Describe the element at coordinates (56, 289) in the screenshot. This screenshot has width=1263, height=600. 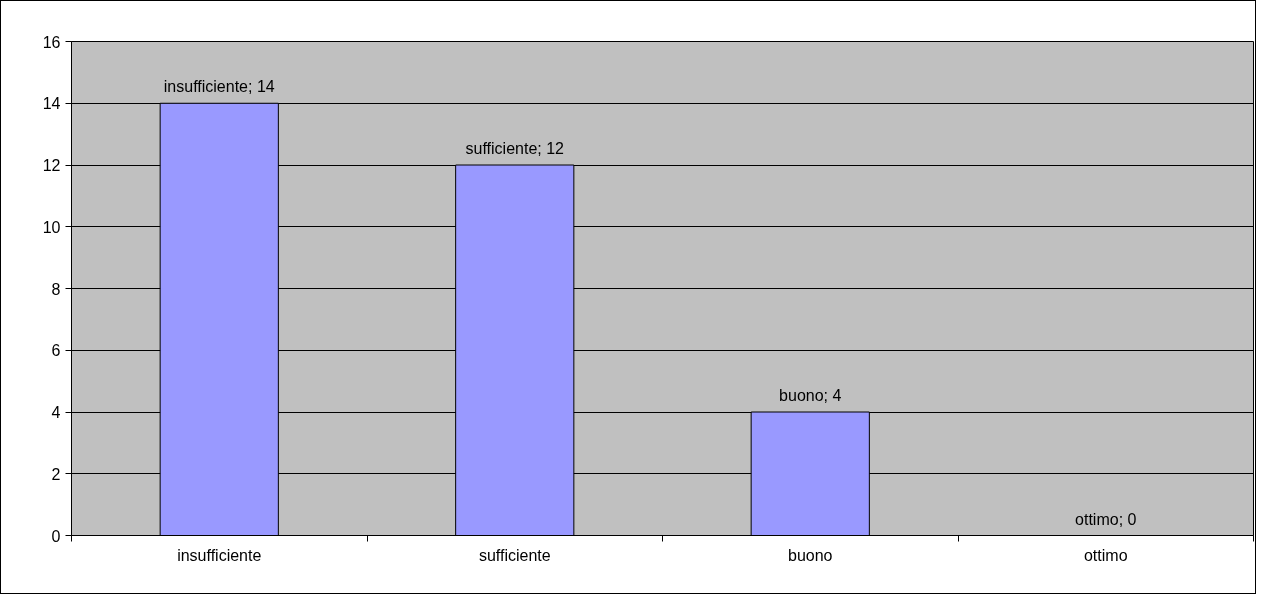
I see `y-tick-label: 8` at that location.